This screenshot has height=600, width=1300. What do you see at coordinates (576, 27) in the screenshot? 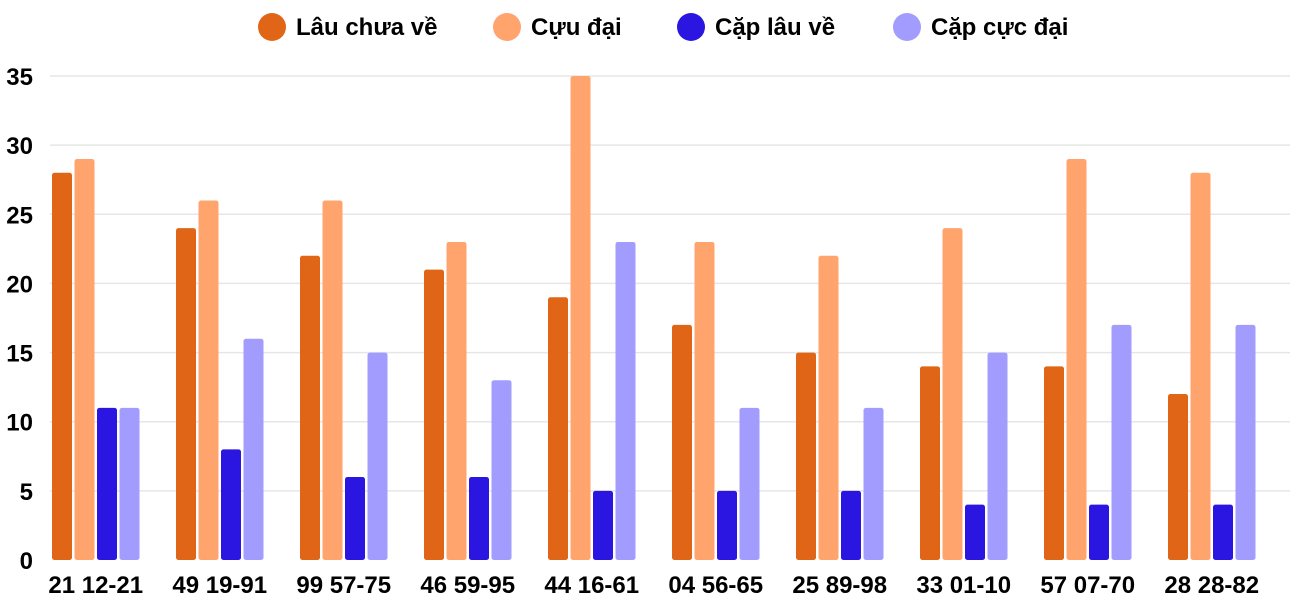
I see `legend-label: Cựu đại` at bounding box center [576, 27].